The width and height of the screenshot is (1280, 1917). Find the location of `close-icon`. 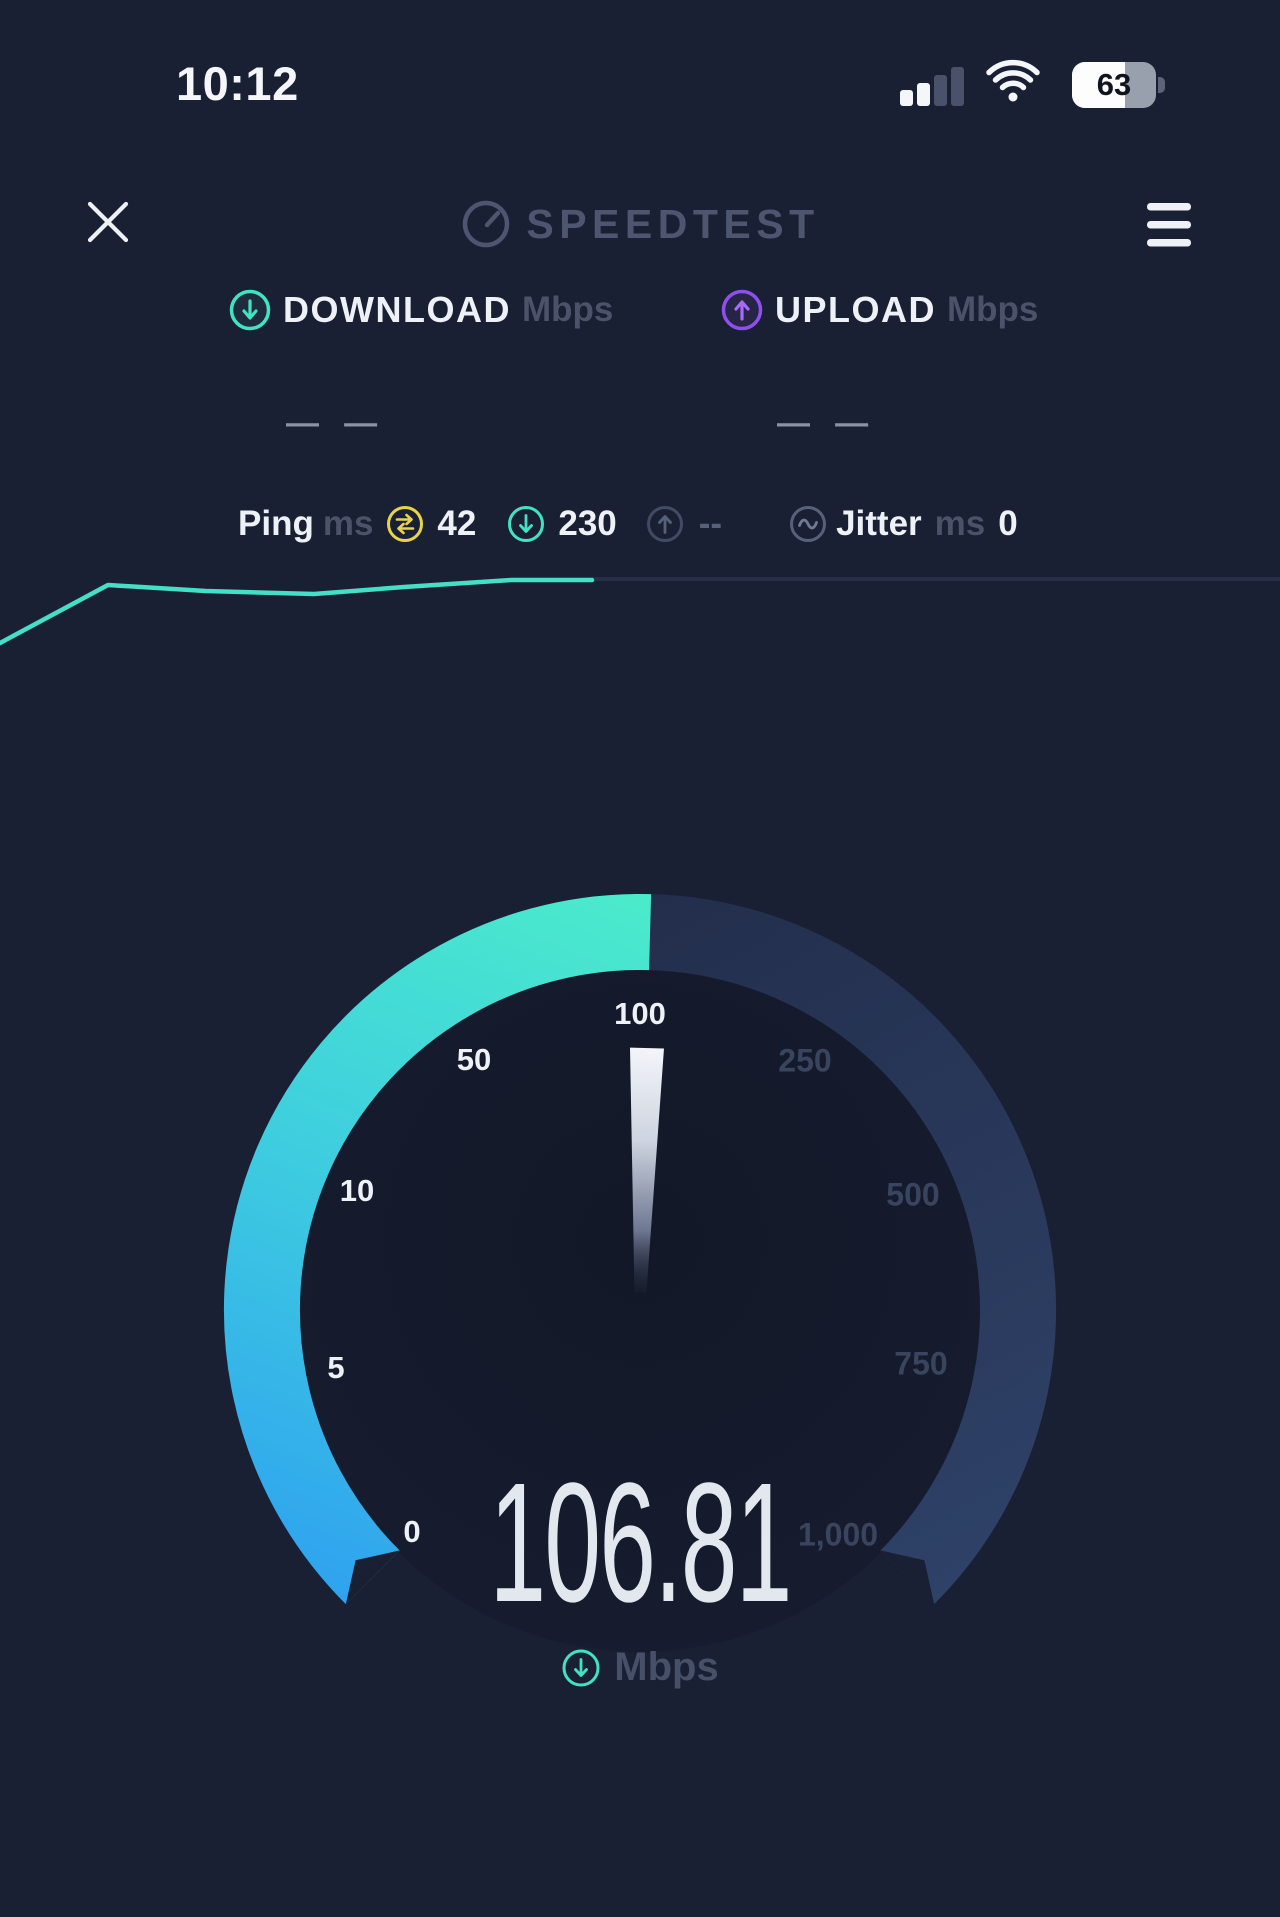

close-icon is located at coordinates (108, 222).